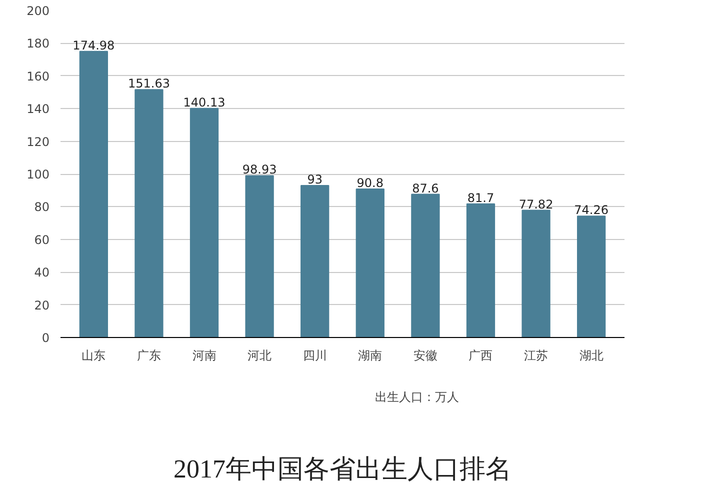 The width and height of the screenshot is (724, 500). What do you see at coordinates (204, 102) in the screenshot?
I see `data-label: 140.13` at bounding box center [204, 102].